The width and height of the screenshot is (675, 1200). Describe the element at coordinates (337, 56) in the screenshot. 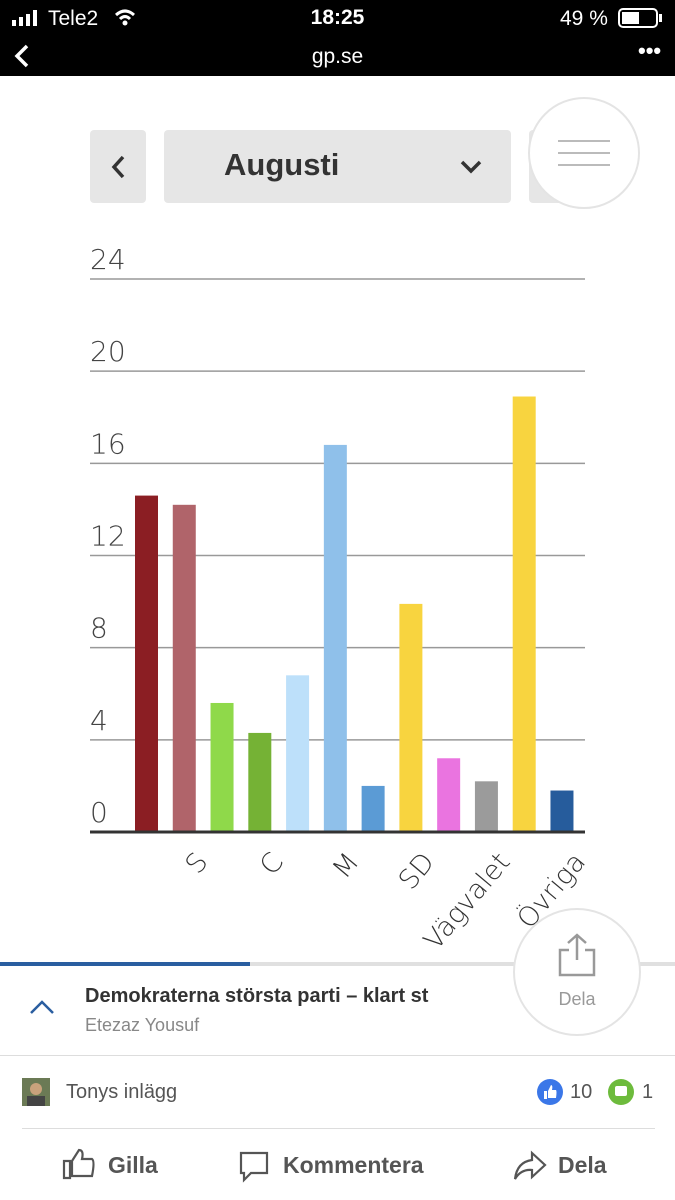

I see `url: gp.se` at that location.